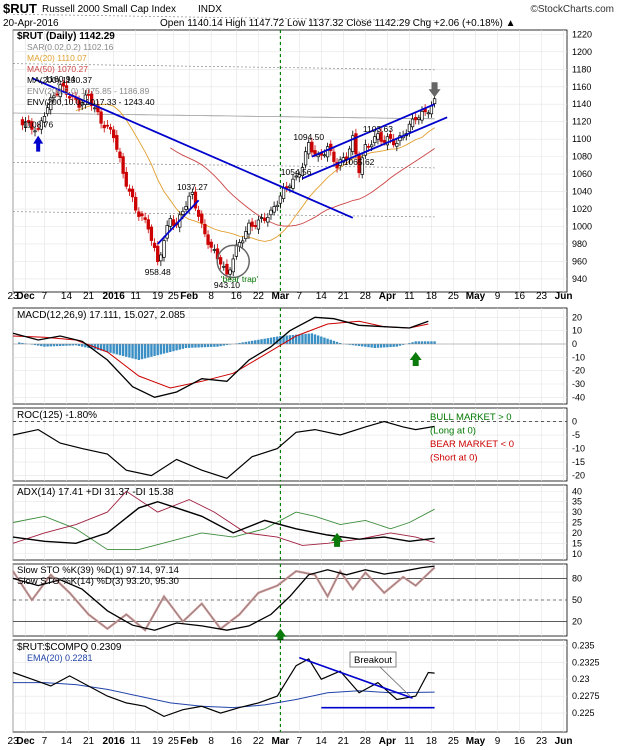 The image size is (620, 750). What do you see at coordinates (581, 122) in the screenshot?
I see `y-tick-label: 1120` at bounding box center [581, 122].